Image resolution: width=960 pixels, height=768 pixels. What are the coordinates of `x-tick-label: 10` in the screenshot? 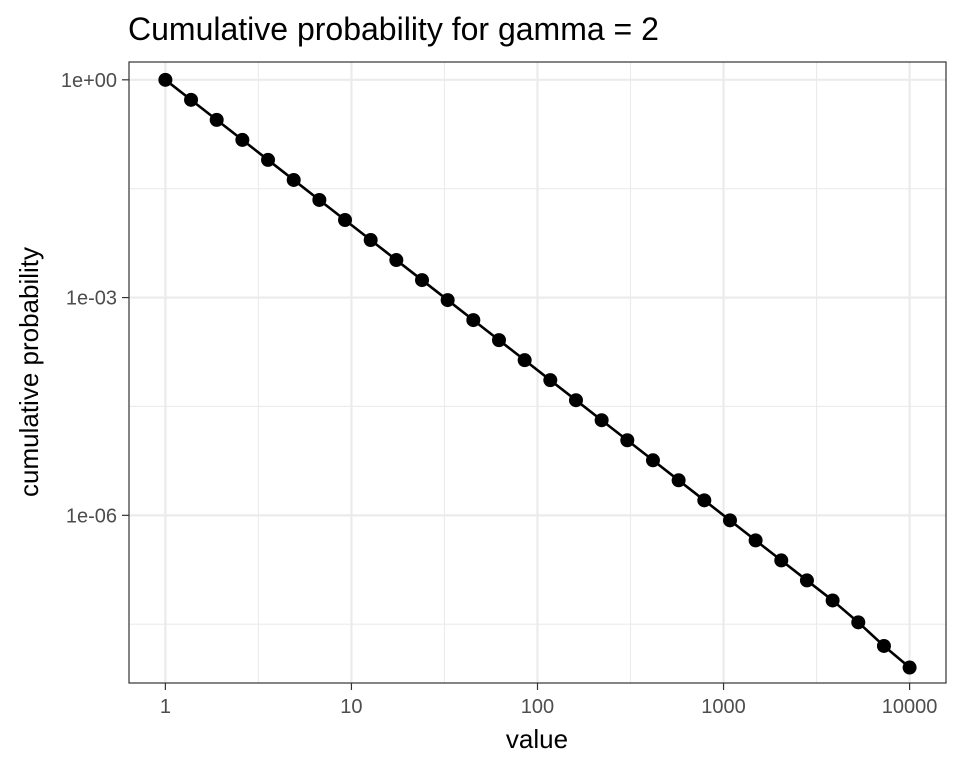 It's located at (351, 707).